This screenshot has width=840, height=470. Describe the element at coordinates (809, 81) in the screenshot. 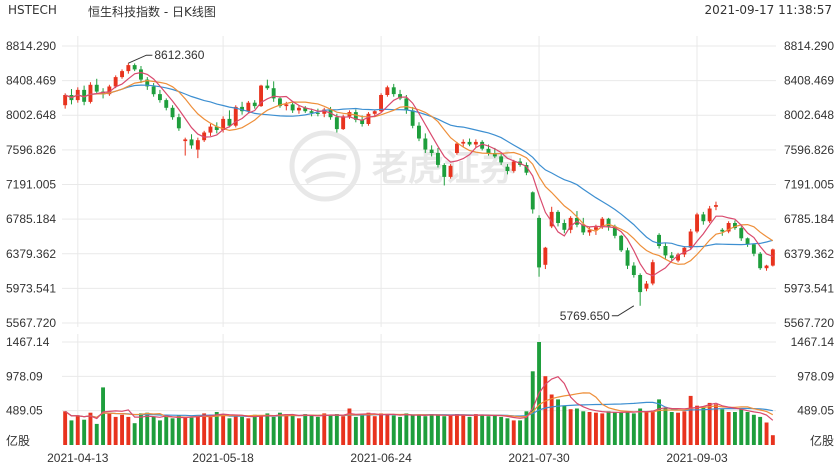

I see `y-tick-label-right: 8408.469` at that location.